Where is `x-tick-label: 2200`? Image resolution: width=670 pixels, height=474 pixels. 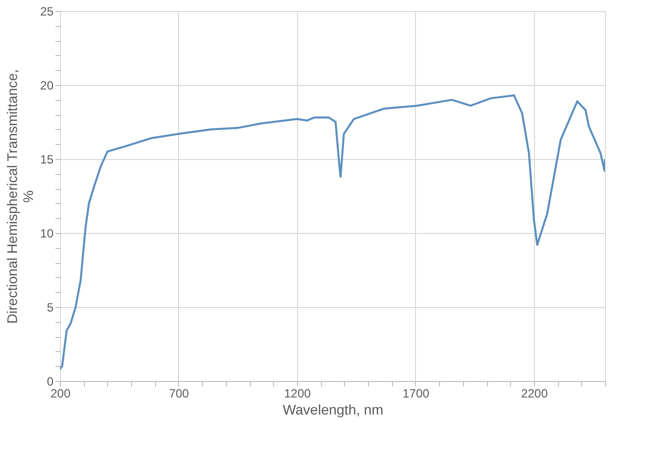 x-tick-label: 2200 is located at coordinates (534, 393).